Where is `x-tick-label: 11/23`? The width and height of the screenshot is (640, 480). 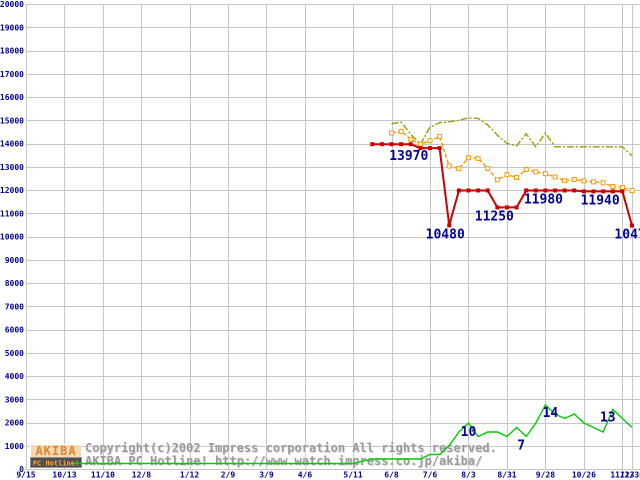
x-tick-label: 11/23 is located at coordinates (622, 475).